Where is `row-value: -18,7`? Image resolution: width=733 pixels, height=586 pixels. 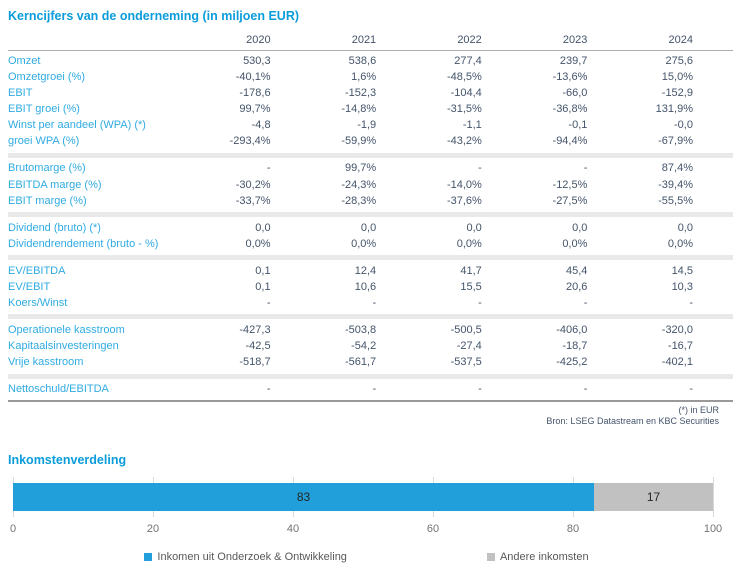
row-value: -18,7 is located at coordinates (575, 346).